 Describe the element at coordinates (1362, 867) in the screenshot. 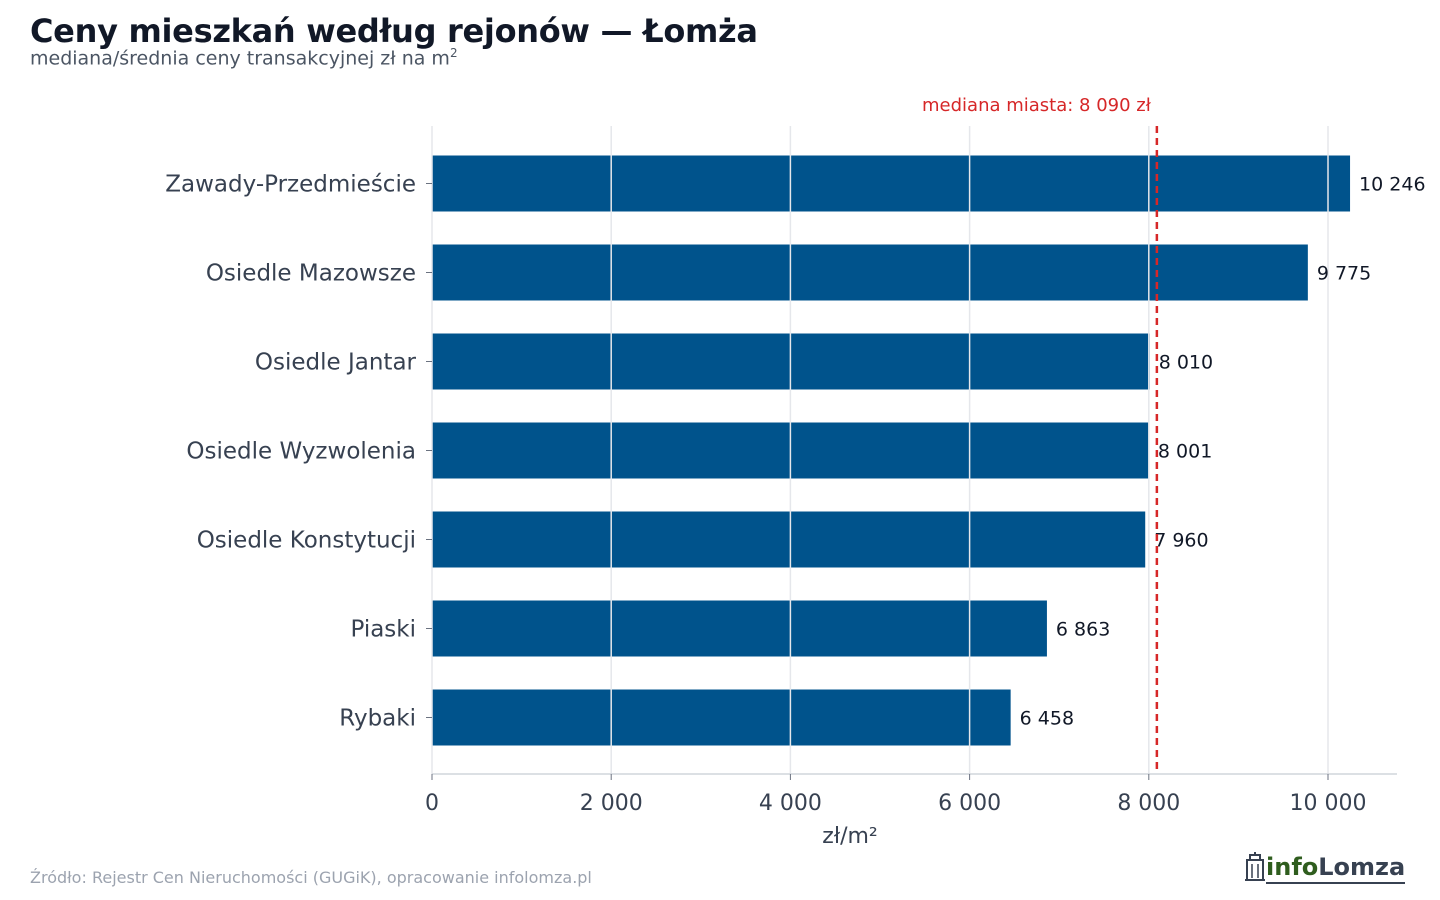

I see `logo-text-lomza: Lomza` at that location.